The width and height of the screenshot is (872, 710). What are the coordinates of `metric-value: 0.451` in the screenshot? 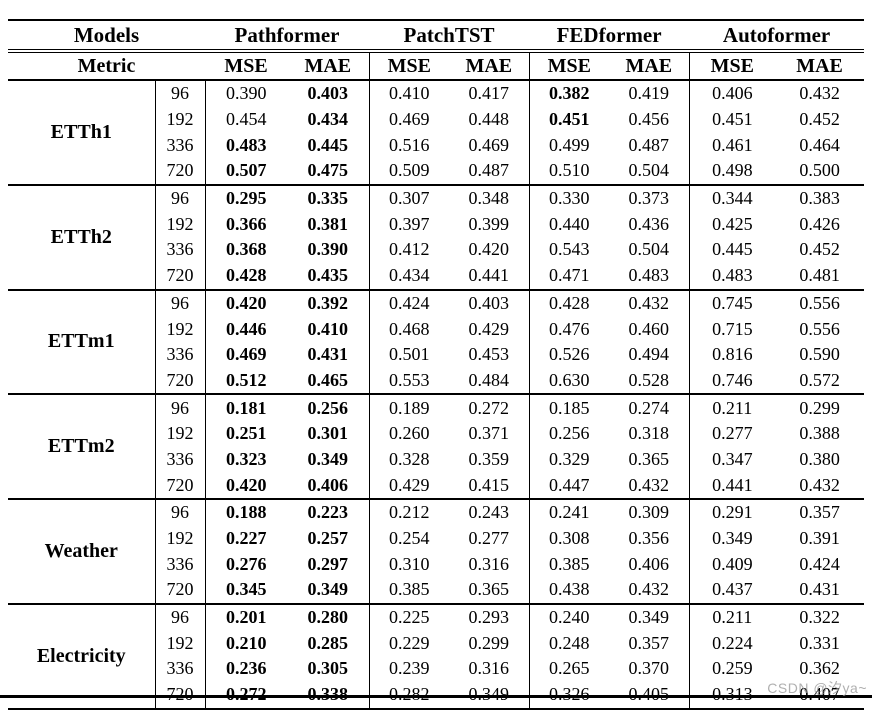 It's located at (569, 119).